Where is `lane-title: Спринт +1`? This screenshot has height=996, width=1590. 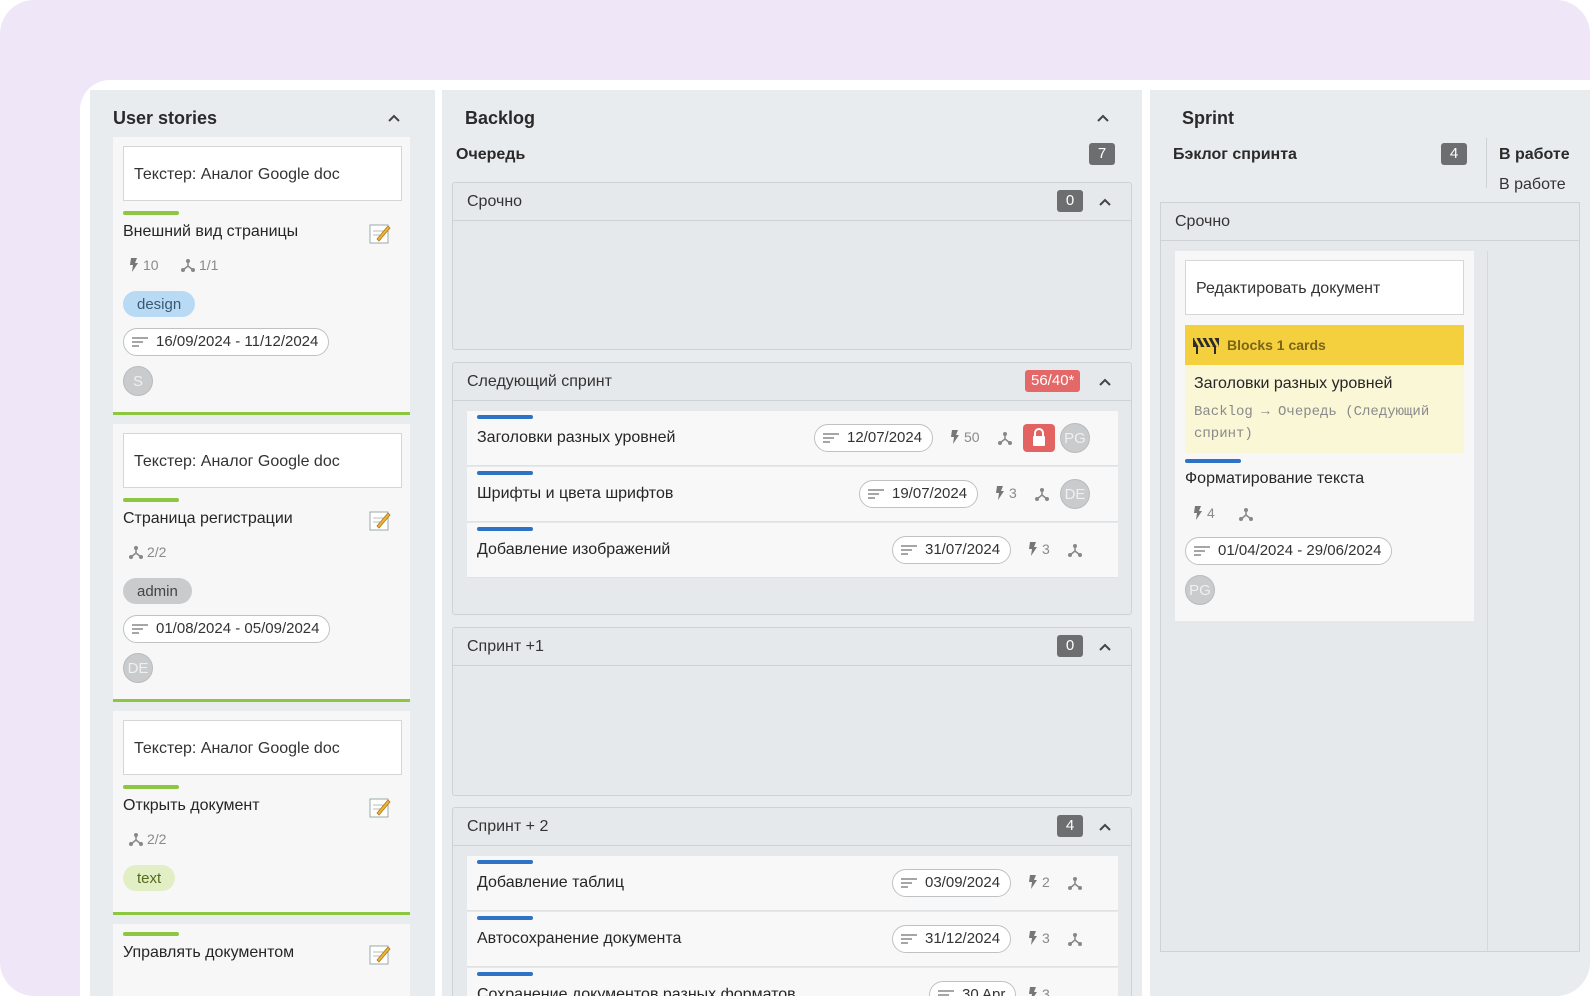 lane-title: Спринт +1 is located at coordinates (505, 646).